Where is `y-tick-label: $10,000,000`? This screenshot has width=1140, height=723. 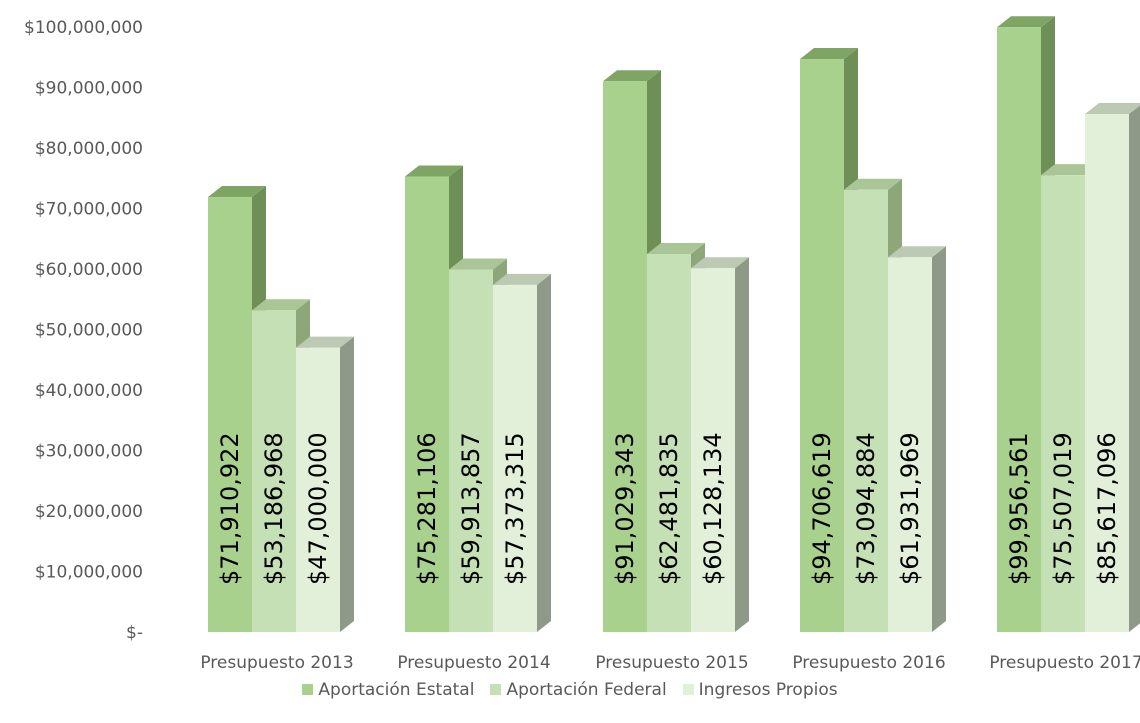 y-tick-label: $10,000,000 is located at coordinates (89, 573).